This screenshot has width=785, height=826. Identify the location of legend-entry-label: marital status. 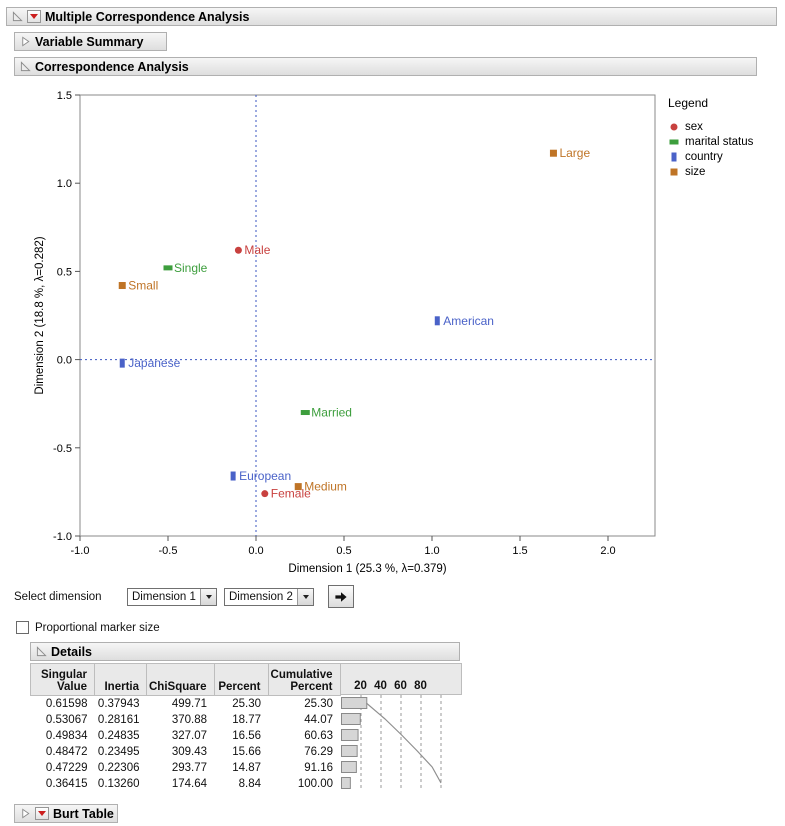
(719, 141).